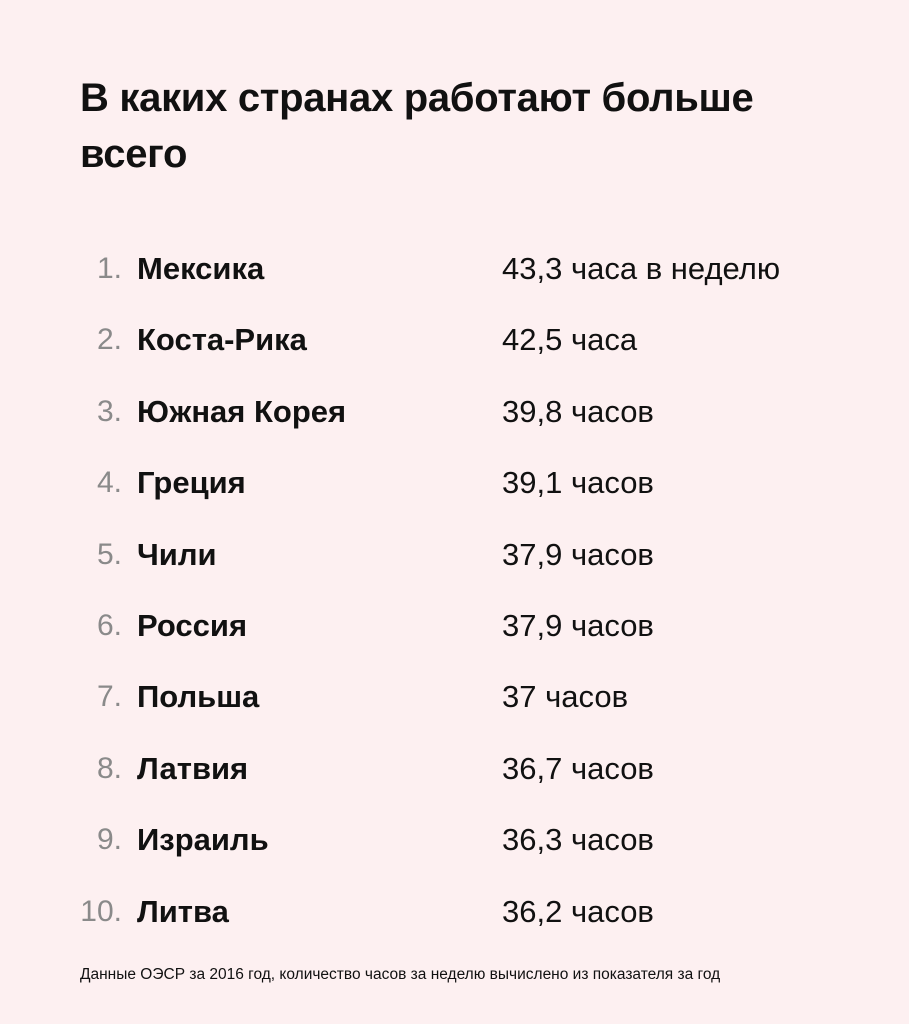  What do you see at coordinates (109, 839) in the screenshot?
I see `rank-number: 9.` at bounding box center [109, 839].